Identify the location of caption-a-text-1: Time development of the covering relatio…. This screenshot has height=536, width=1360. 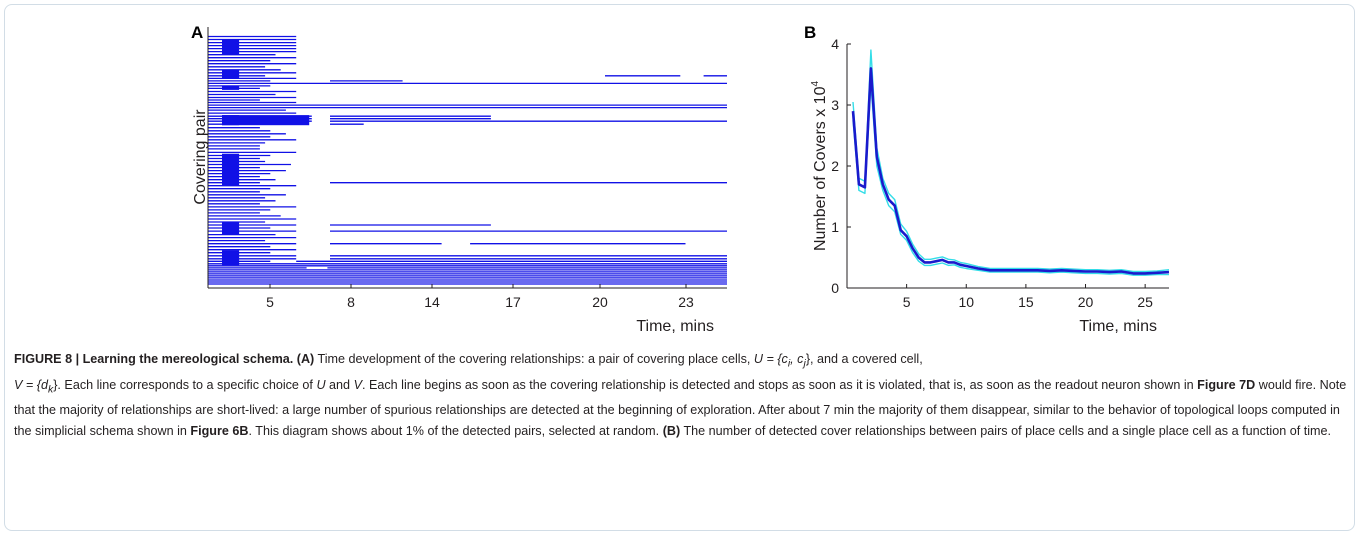
(534, 359).